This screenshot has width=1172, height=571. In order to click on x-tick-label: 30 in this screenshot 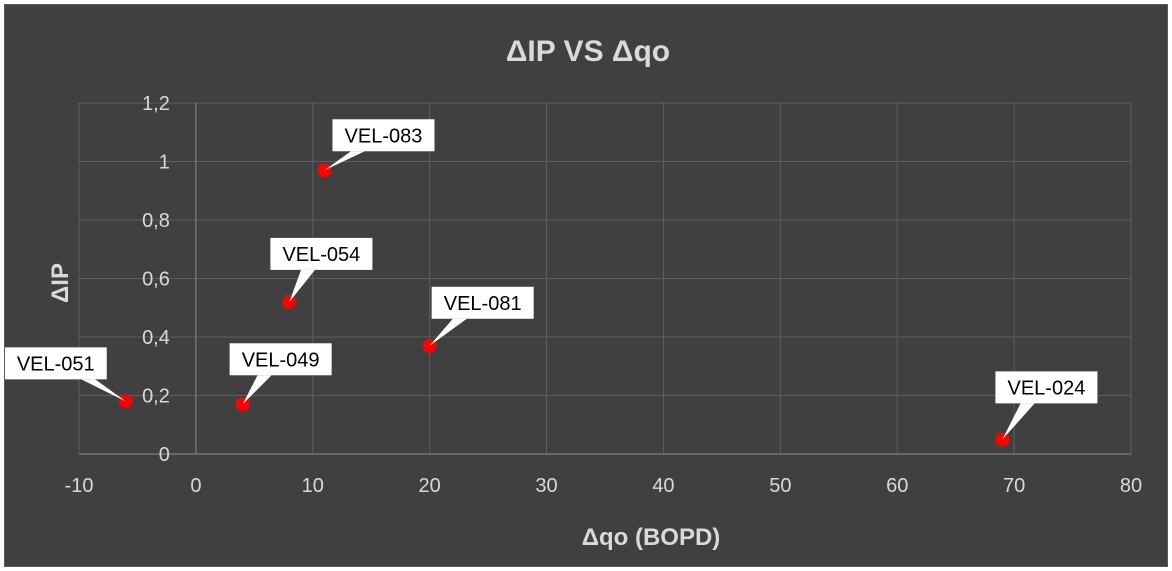, I will do `click(546, 486)`.